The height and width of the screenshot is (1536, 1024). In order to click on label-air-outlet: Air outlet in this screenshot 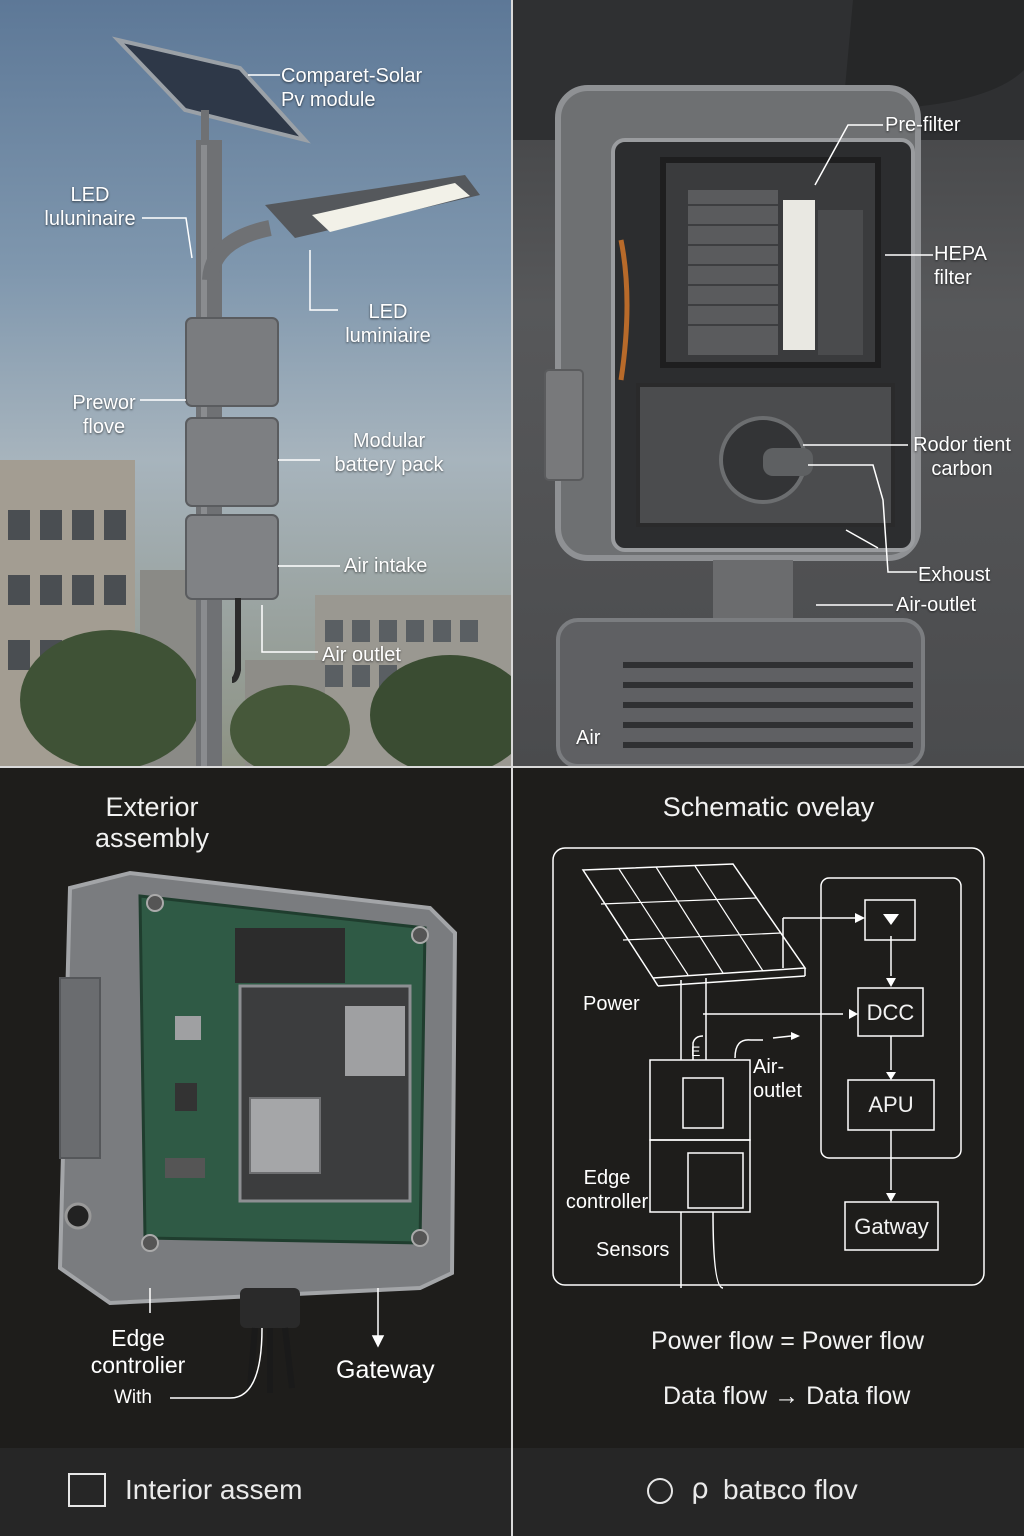, I will do `click(361, 655)`.